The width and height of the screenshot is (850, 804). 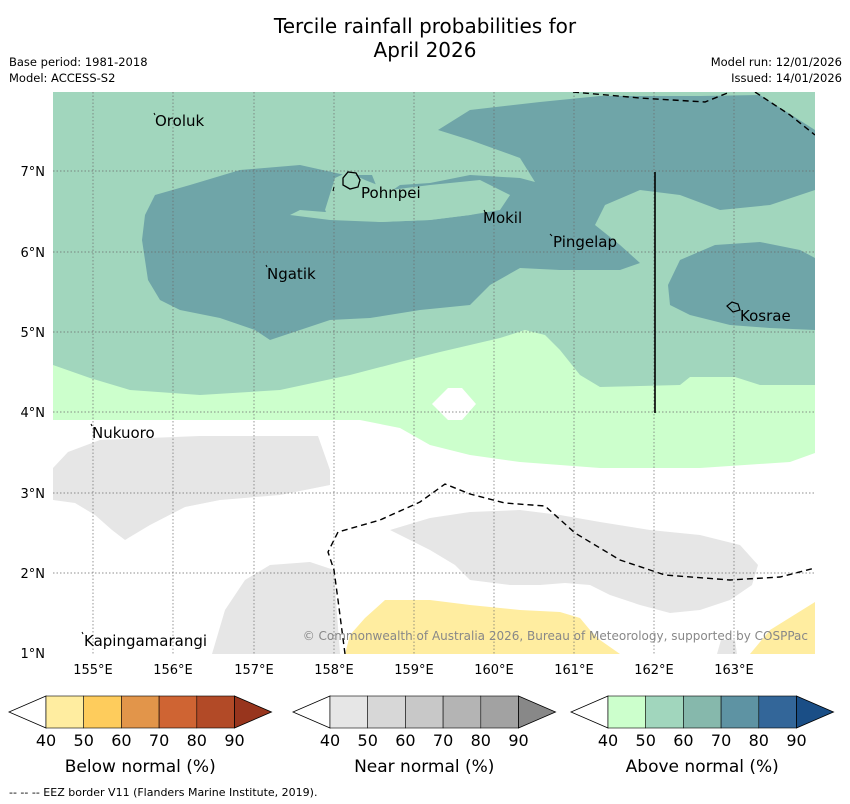 I want to click on legend-title: Near normal (%), so click(x=424, y=767).